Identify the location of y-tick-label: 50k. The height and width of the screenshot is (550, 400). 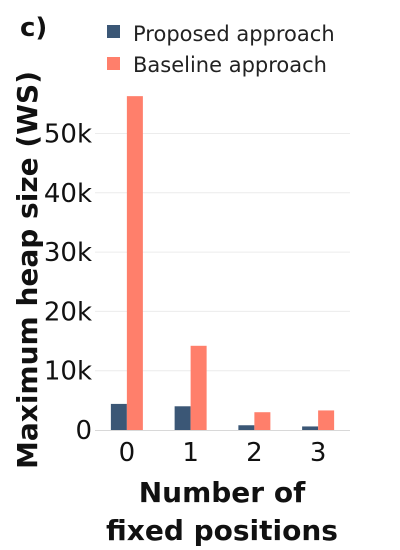
(68, 135).